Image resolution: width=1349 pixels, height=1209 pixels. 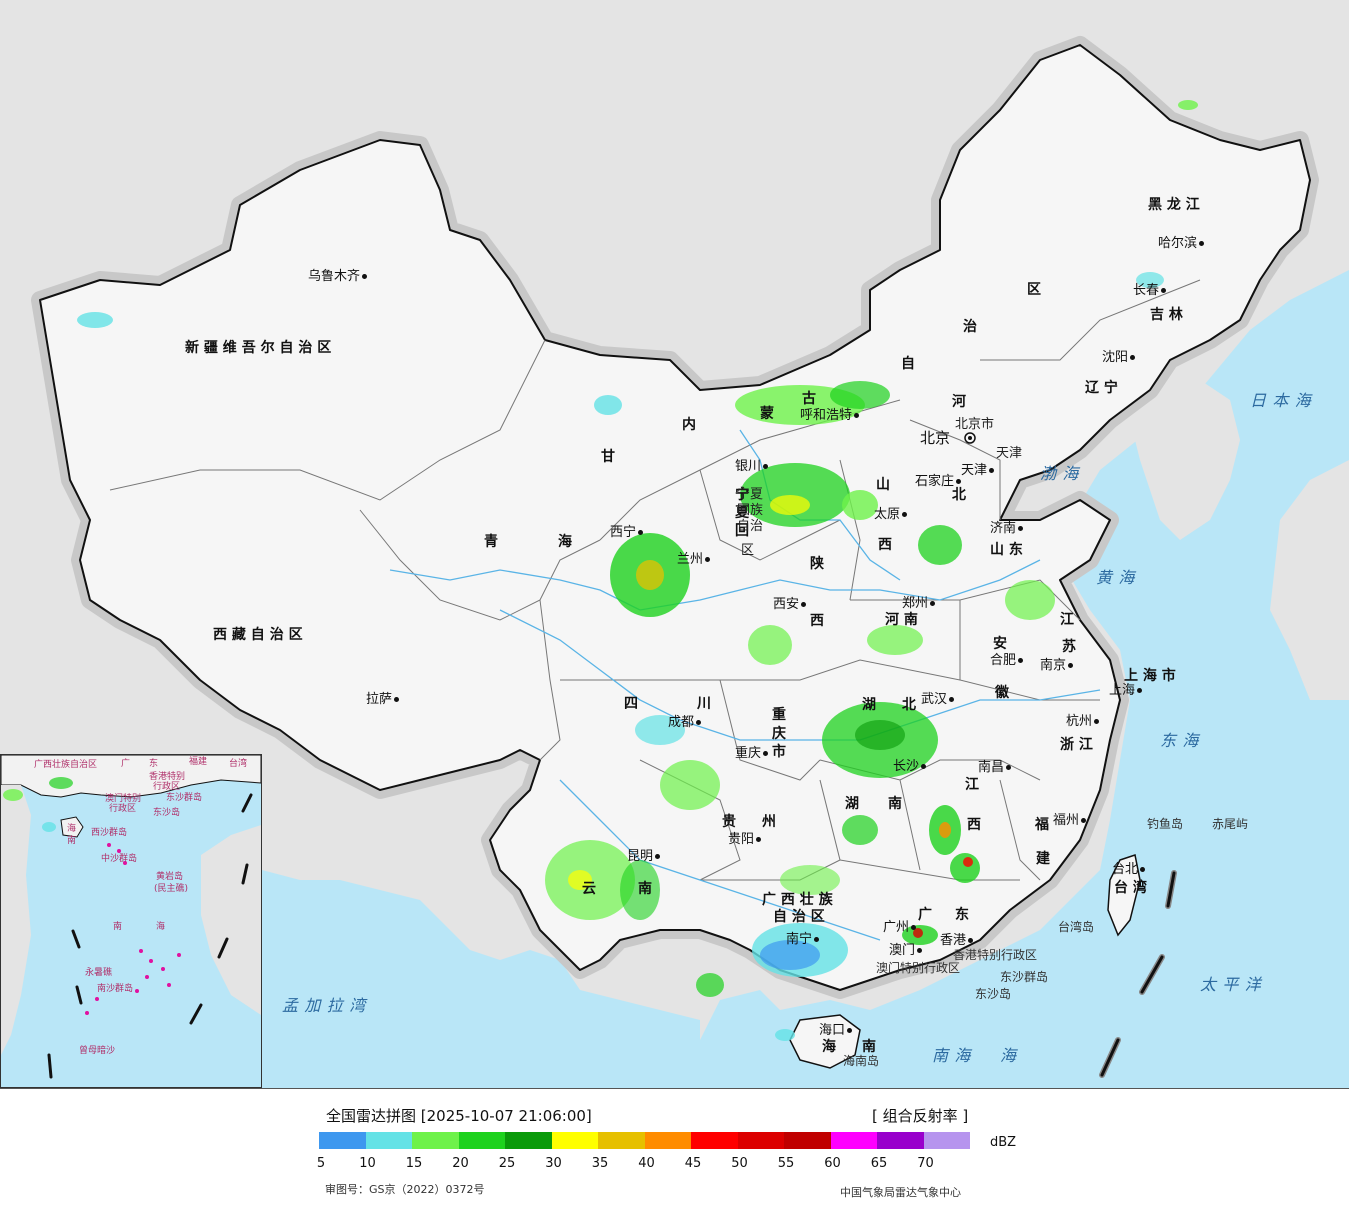 I want to click on city-label: 沈阳, so click(x=1119, y=357).